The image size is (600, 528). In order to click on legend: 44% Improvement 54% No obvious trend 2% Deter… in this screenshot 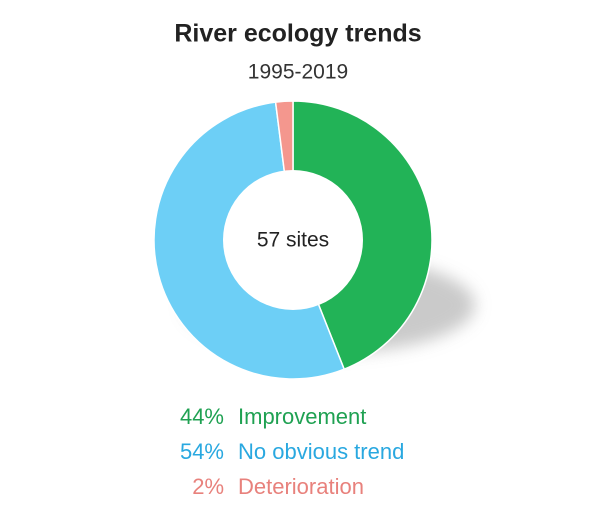, I will do `click(292, 451)`.